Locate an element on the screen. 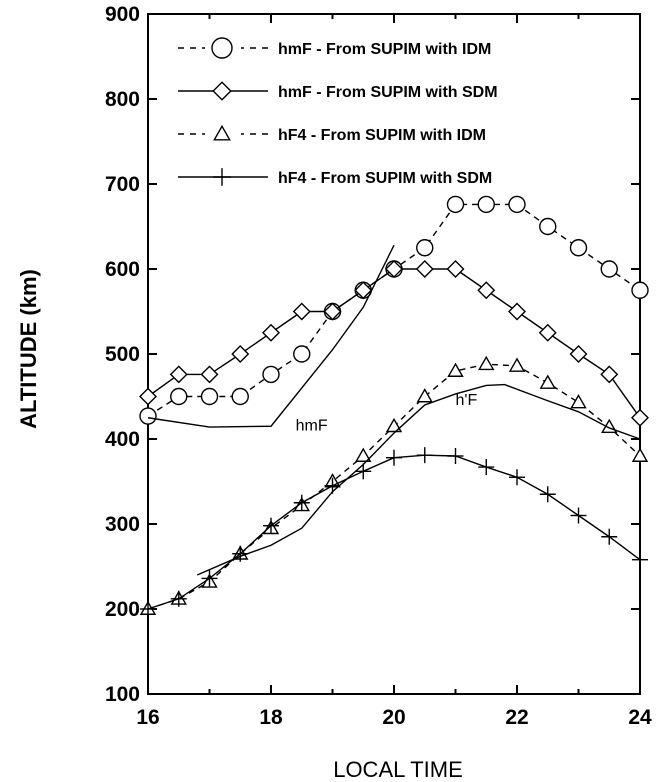 The width and height of the screenshot is (658, 782). y-tick-label: 900 is located at coordinates (122, 14).